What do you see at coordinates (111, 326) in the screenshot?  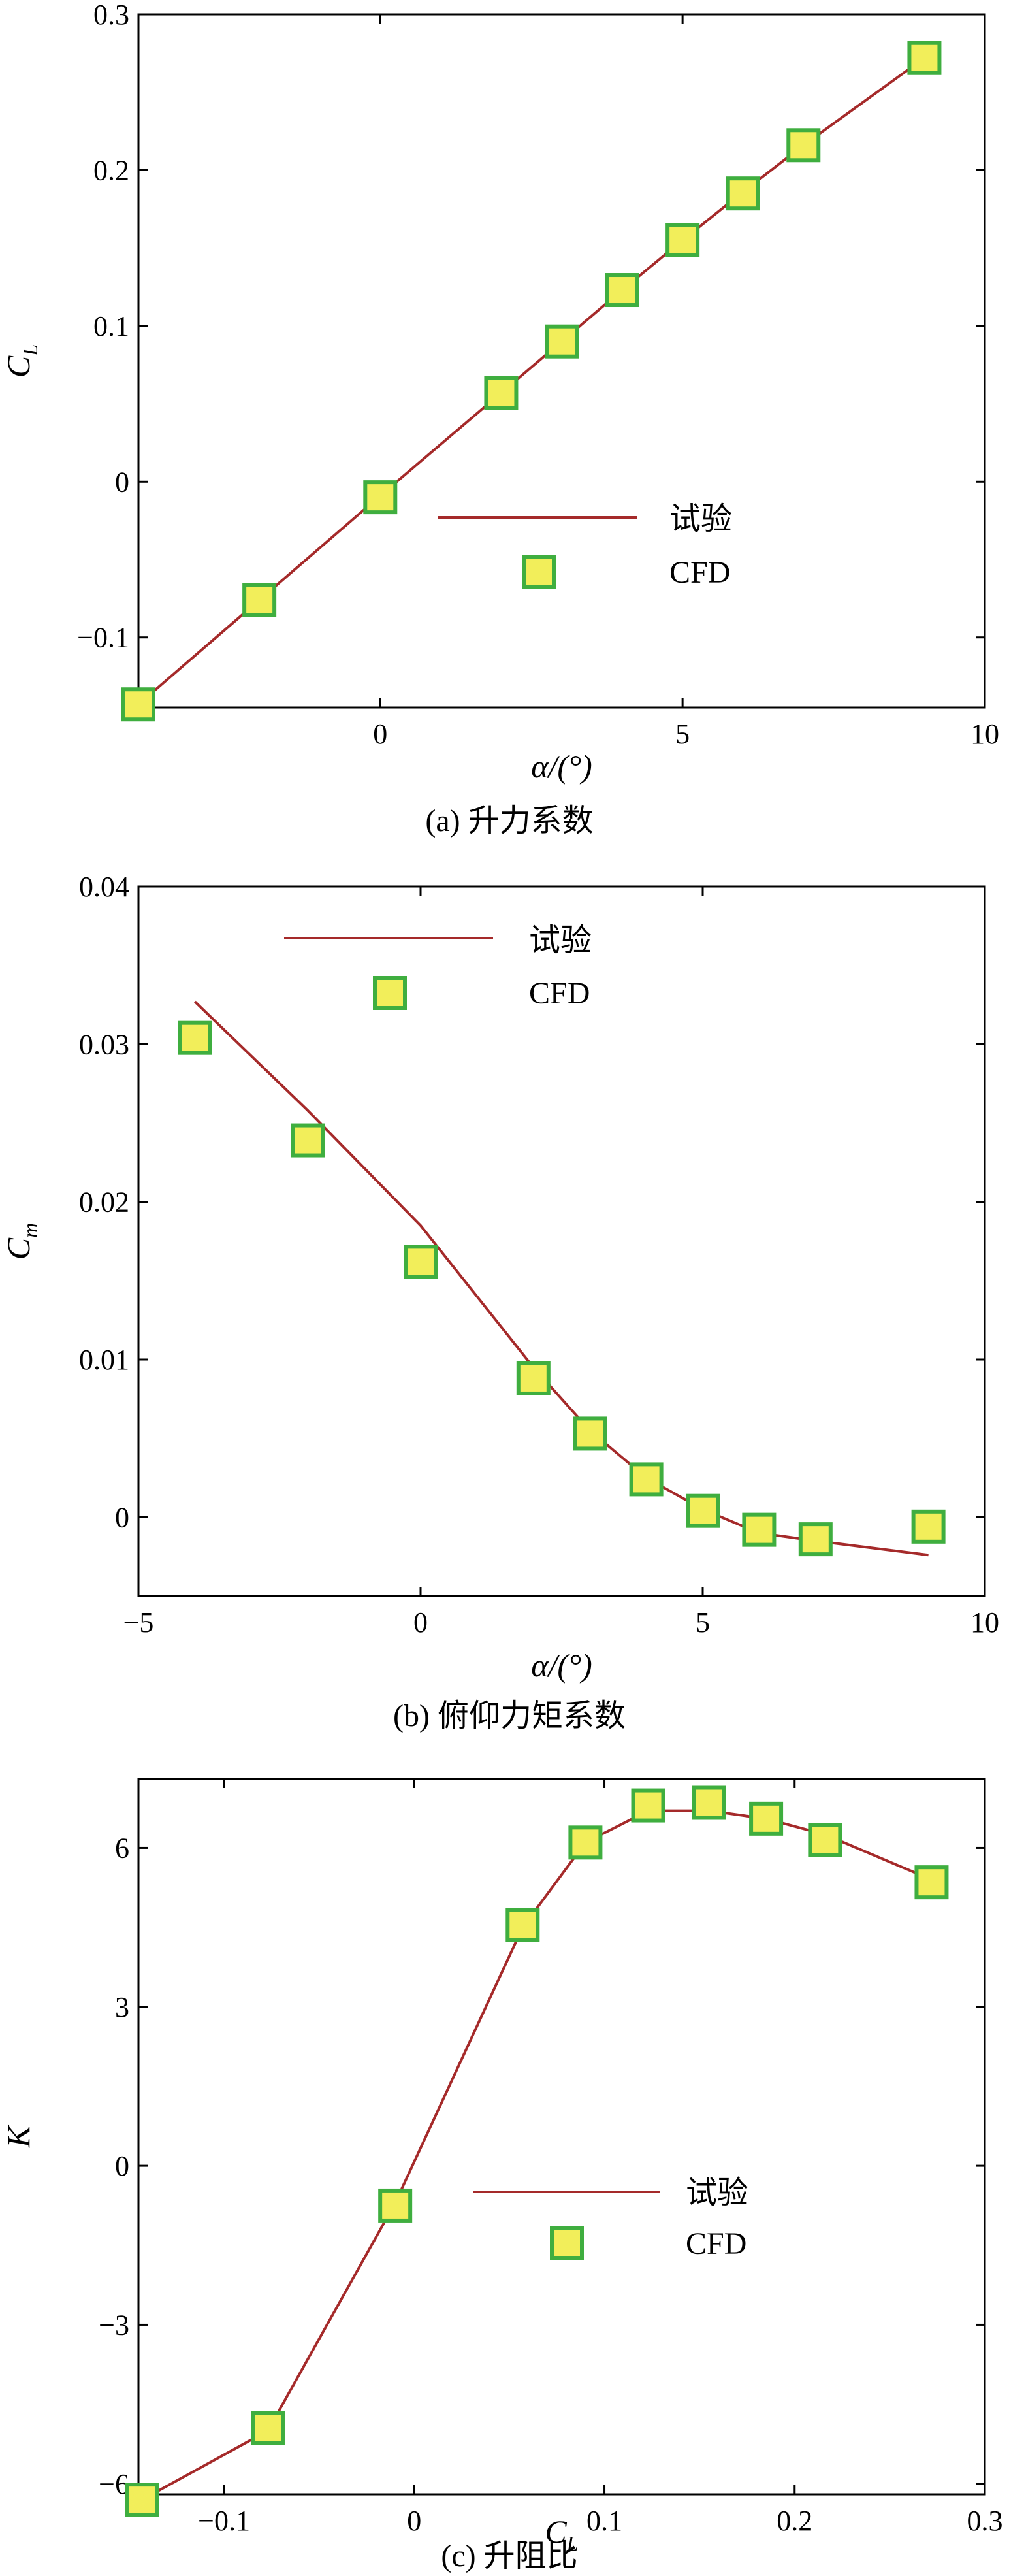 I see `y-tick-label: 0.1` at bounding box center [111, 326].